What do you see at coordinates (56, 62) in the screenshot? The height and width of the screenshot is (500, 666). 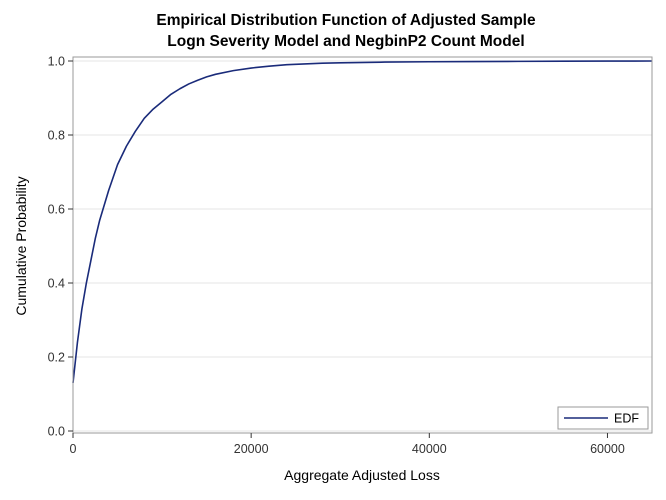 I see `y-tick-label-5: 1.0` at bounding box center [56, 62].